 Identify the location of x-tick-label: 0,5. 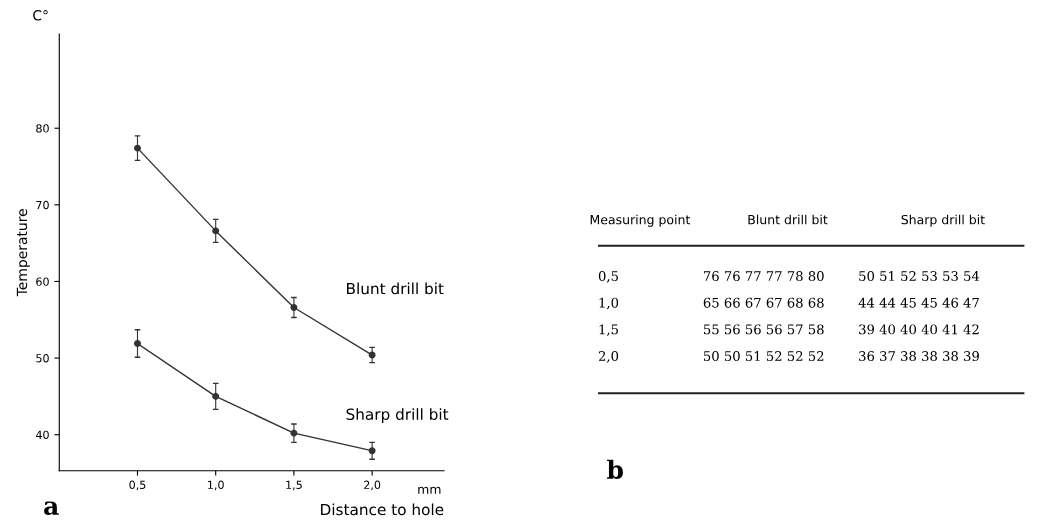
(137, 485).